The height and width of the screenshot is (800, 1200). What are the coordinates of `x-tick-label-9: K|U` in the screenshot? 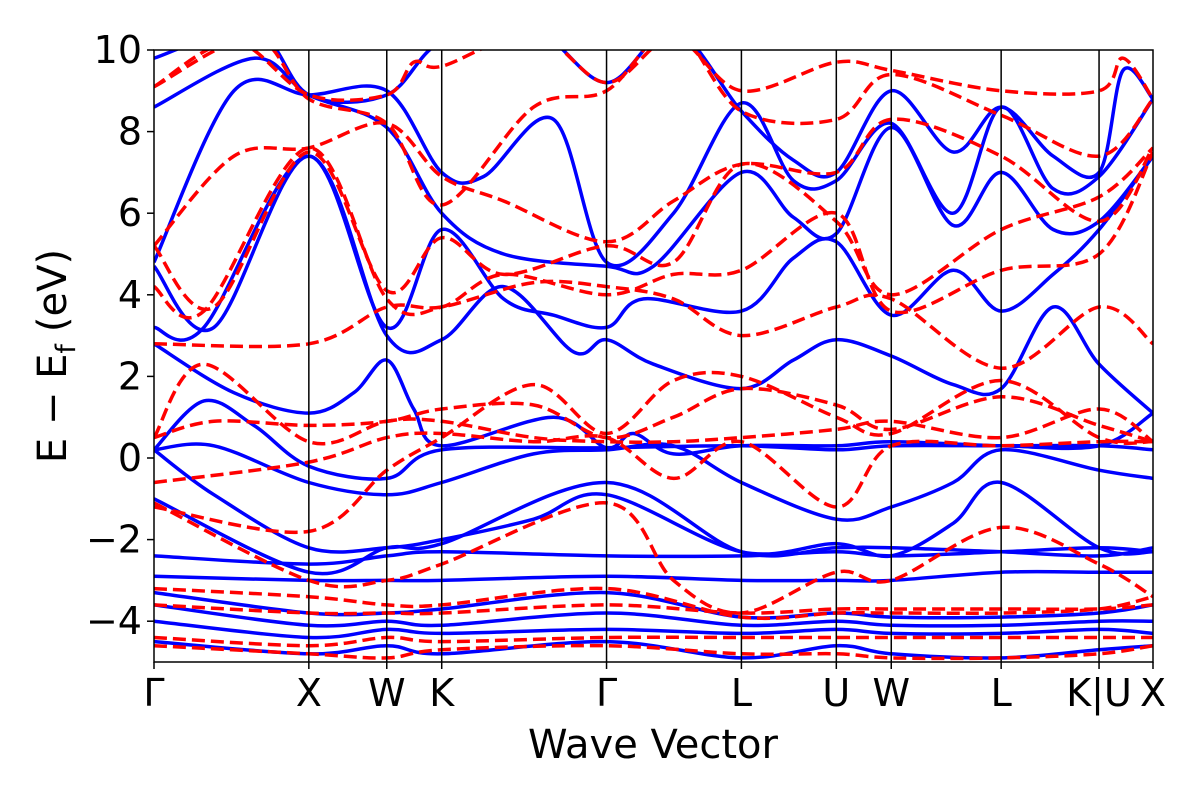 It's located at (1099, 693).